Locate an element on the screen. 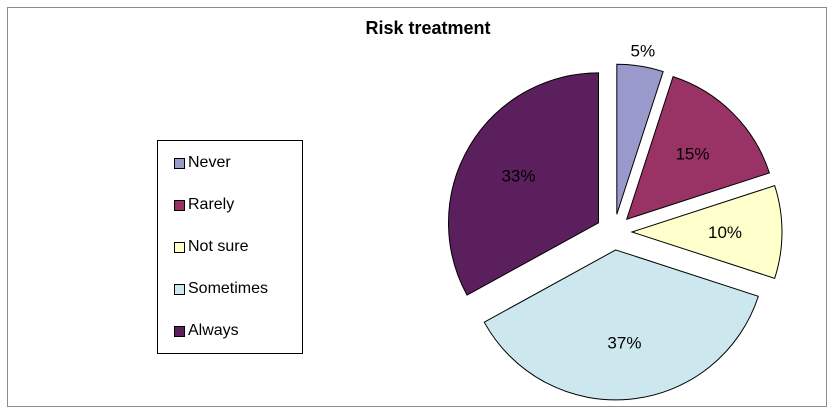 The height and width of the screenshot is (412, 834). legend-item-rarely: Rarely is located at coordinates (204, 205).